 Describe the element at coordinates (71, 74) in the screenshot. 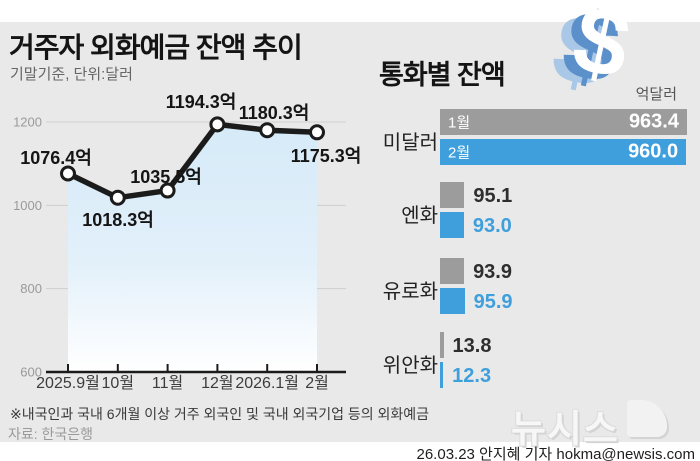

I see `line-chart-subtitle: 기말기준, 단위:달러` at that location.